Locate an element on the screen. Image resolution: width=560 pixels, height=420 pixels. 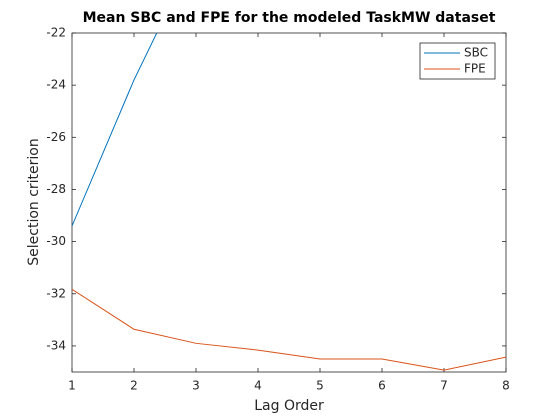
y-tick-label: -34 is located at coordinates (56, 345).